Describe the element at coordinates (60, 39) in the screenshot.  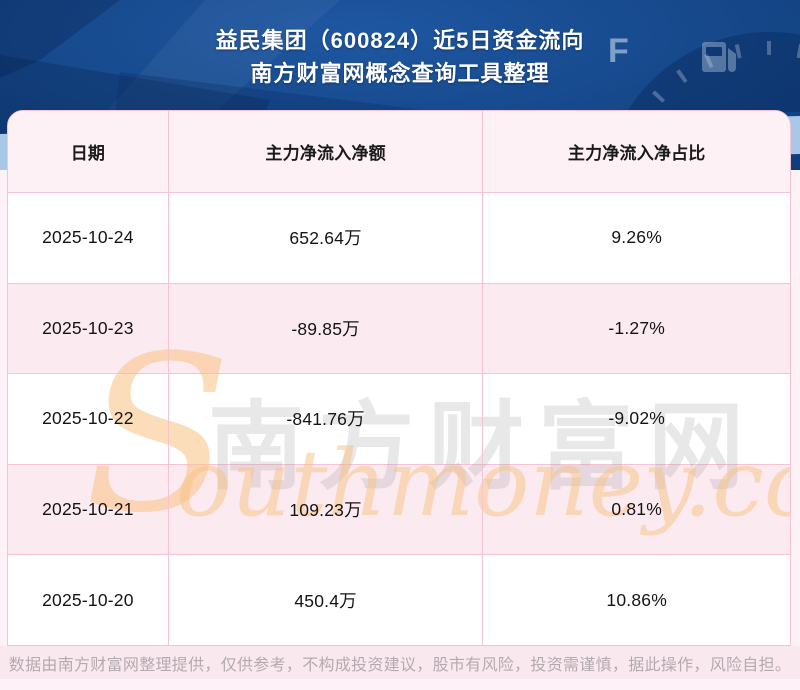
I see `corner-shadow-shape` at that location.